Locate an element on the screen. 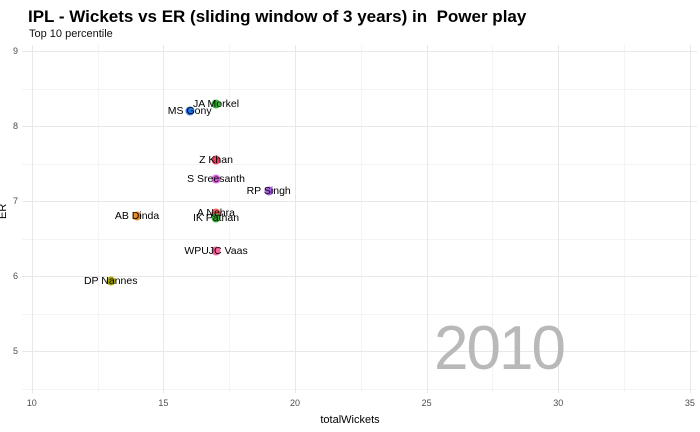 This screenshot has width=700, height=432. point-label: Z Khan is located at coordinates (216, 159).